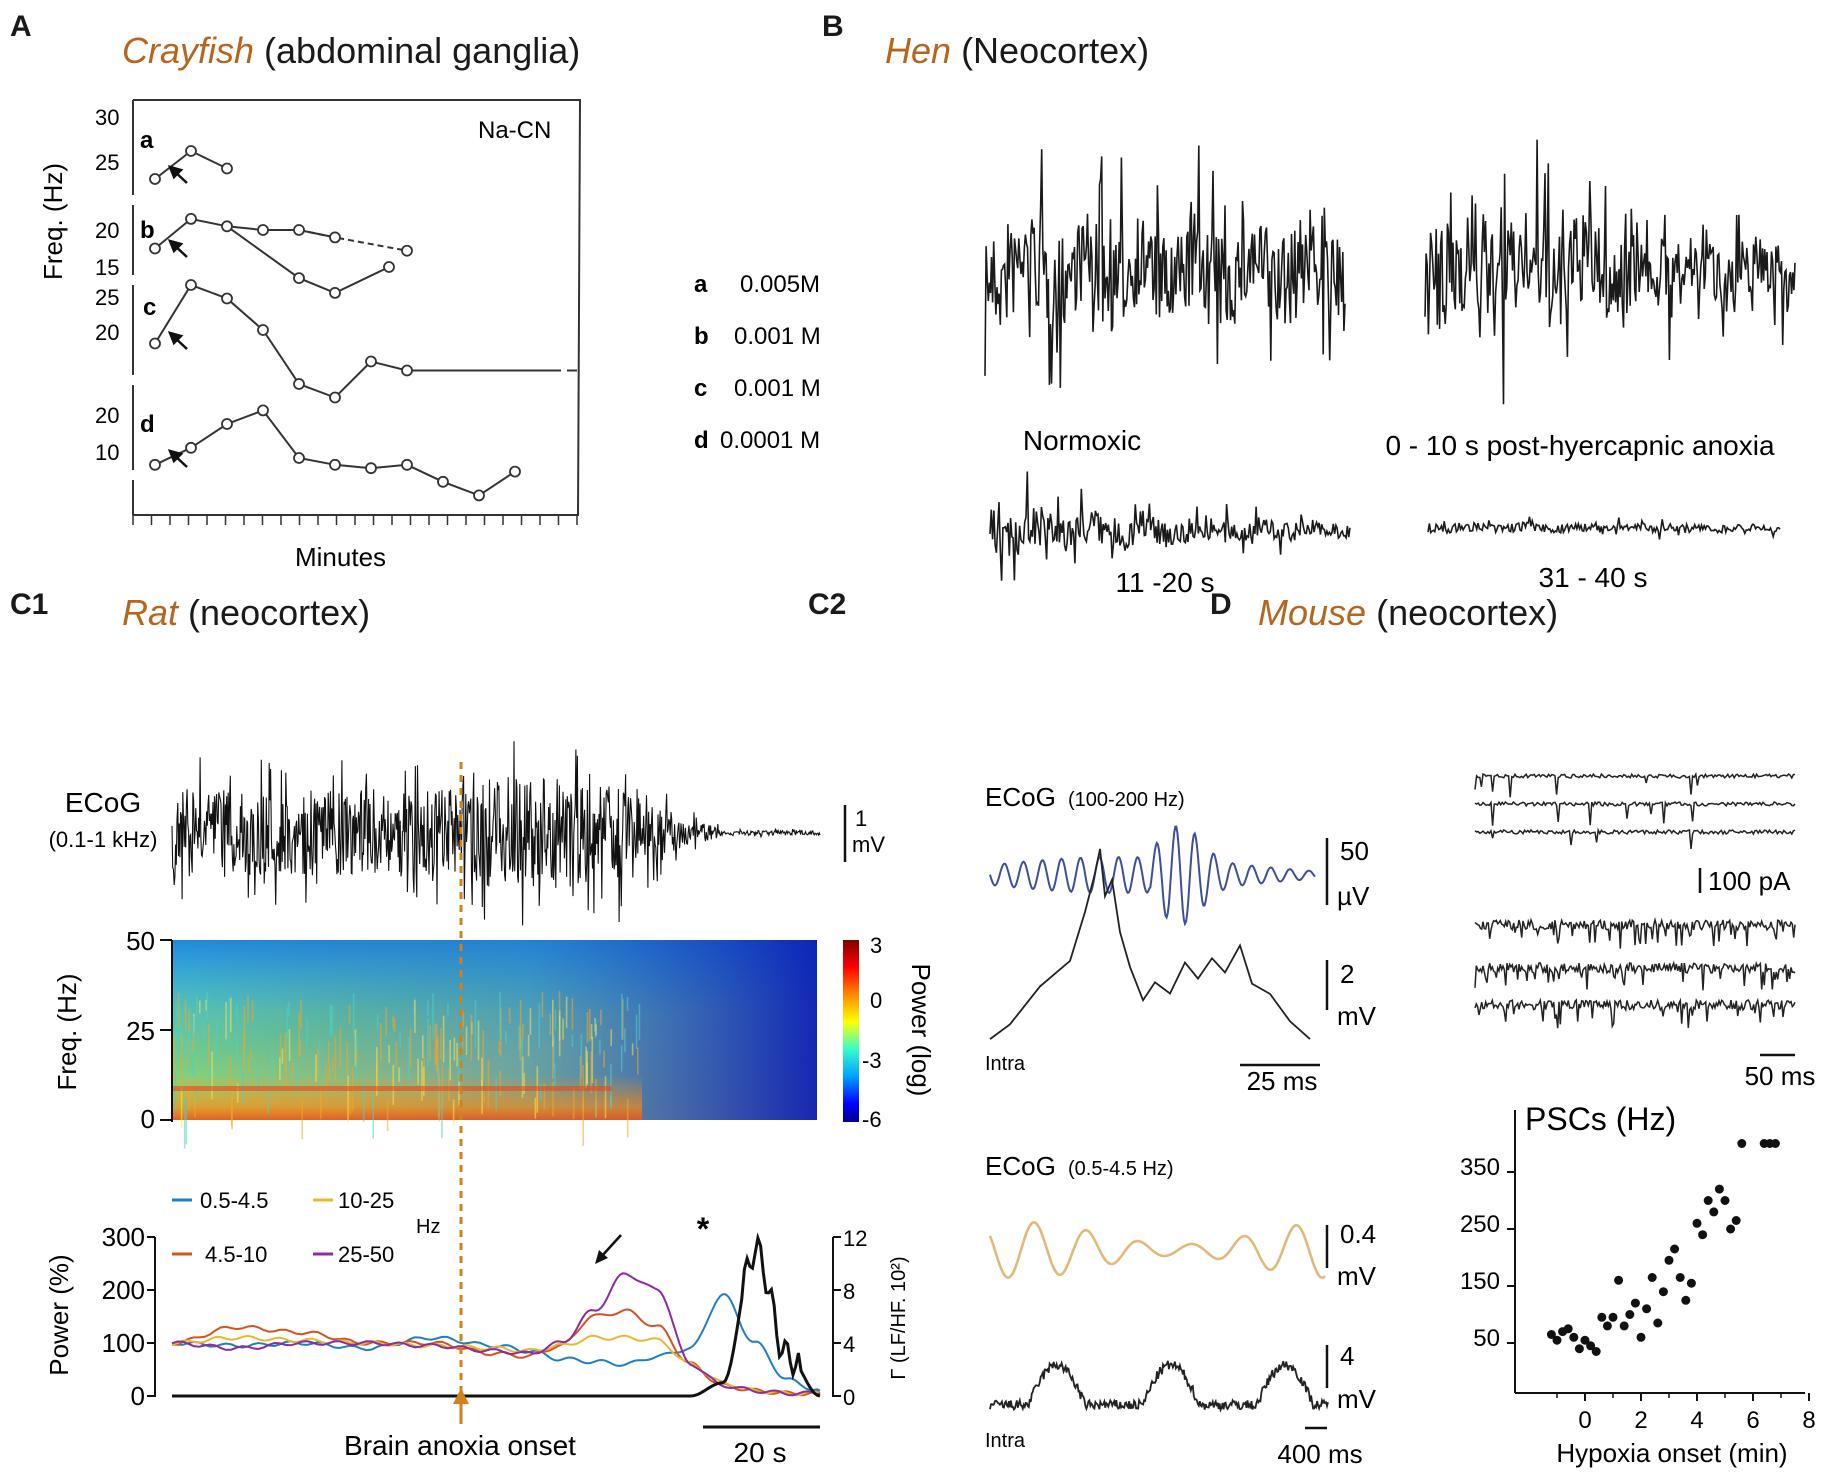 The image size is (1831, 1475). I want to click on y-tick-a-30: 30, so click(107, 117).